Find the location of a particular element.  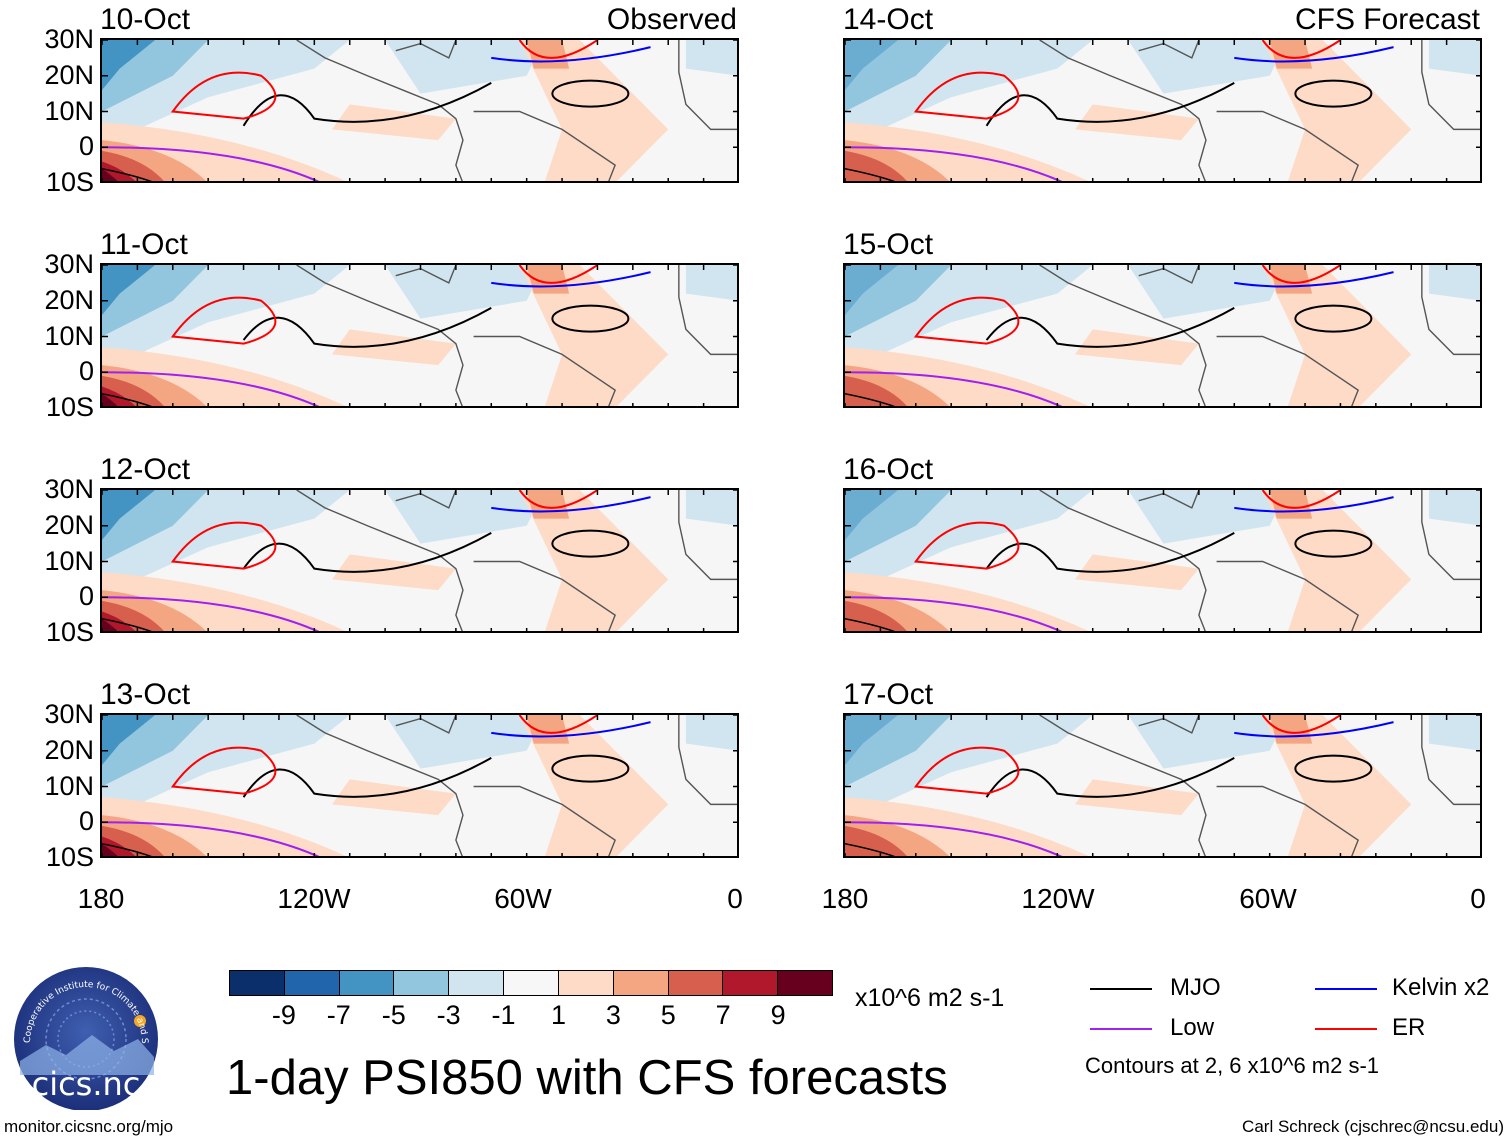

y-tick-20n-10-oct: 20N is located at coordinates (69, 74).